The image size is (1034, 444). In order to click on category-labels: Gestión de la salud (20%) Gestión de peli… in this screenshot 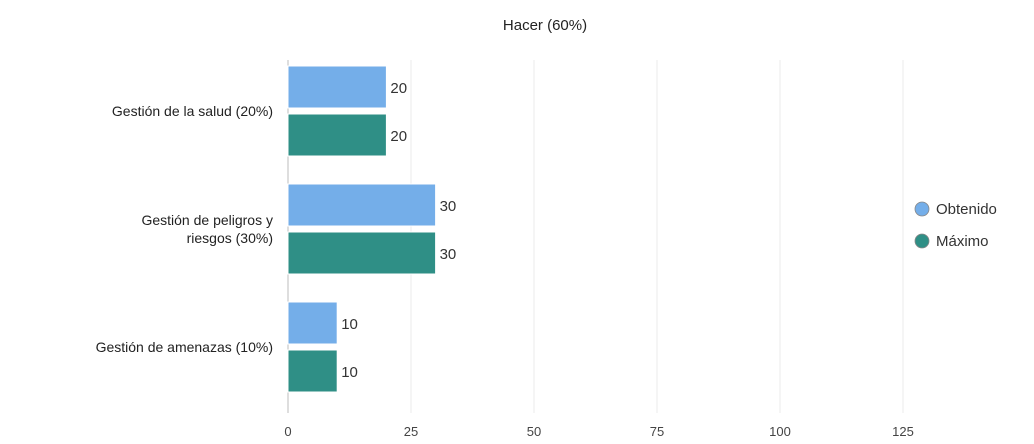, I will do `click(184, 229)`.